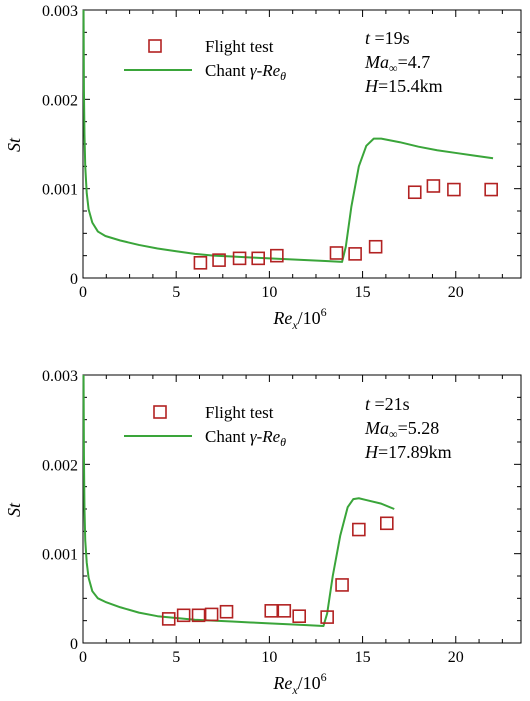 The width and height of the screenshot is (530, 701). What do you see at coordinates (401, 429) in the screenshot?
I see `annotation-mach: Ma∞=5.28` at bounding box center [401, 429].